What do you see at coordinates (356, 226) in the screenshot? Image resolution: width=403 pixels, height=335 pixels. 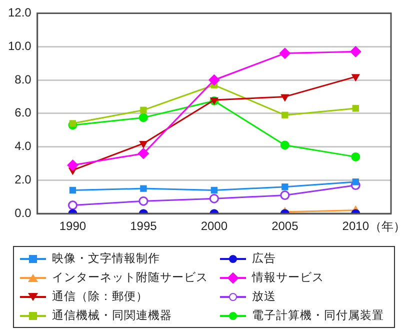 I see `x-tick-label: 2010` at bounding box center [356, 226].